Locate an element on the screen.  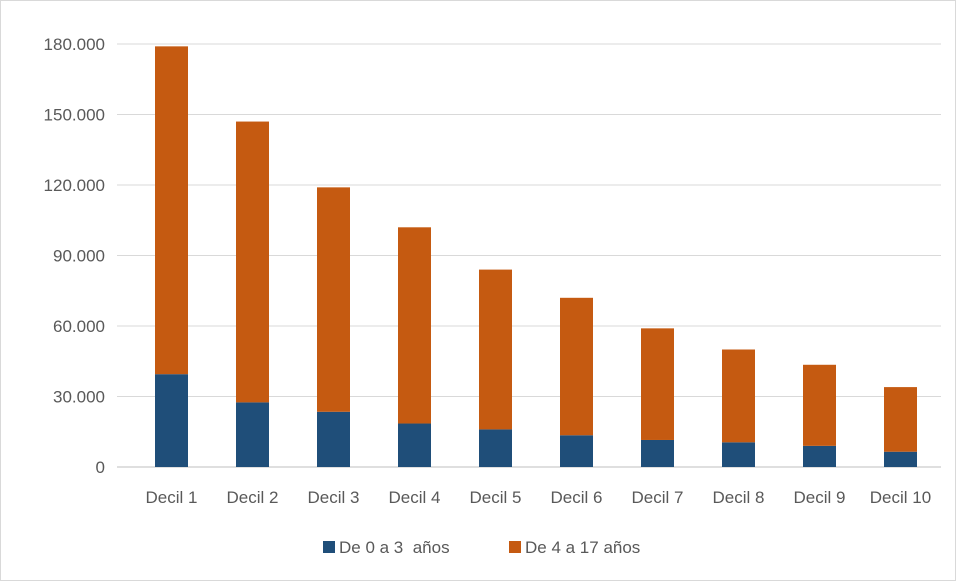
x-tick-label: Decil 6 is located at coordinates (577, 497).